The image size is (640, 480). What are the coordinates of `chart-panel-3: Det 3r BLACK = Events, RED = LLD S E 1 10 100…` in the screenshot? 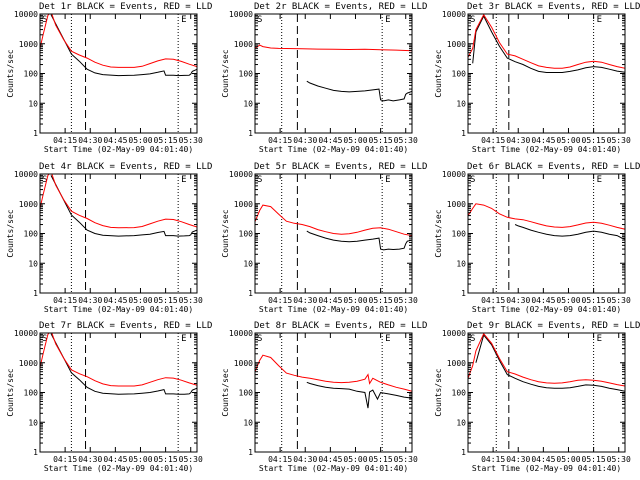 It's located at (537, 78).